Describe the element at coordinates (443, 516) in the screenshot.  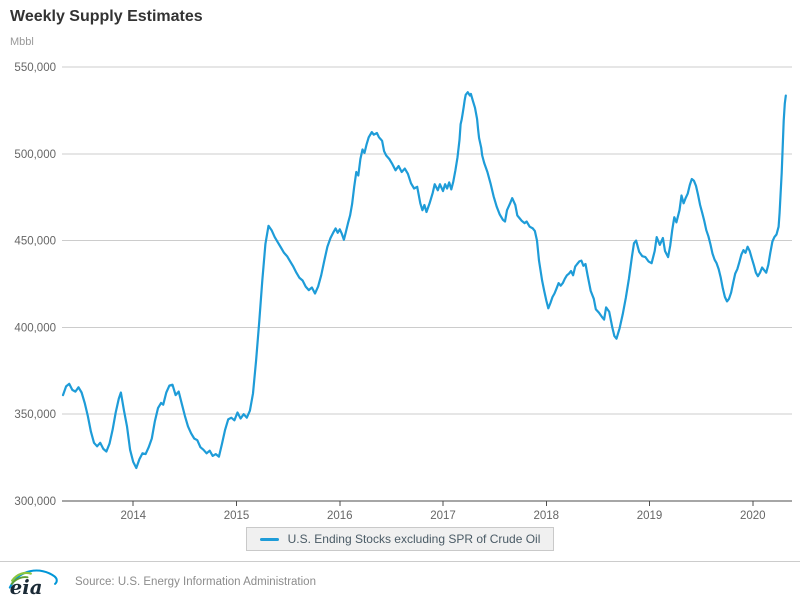
I see `x-tick-label: 2017` at that location.